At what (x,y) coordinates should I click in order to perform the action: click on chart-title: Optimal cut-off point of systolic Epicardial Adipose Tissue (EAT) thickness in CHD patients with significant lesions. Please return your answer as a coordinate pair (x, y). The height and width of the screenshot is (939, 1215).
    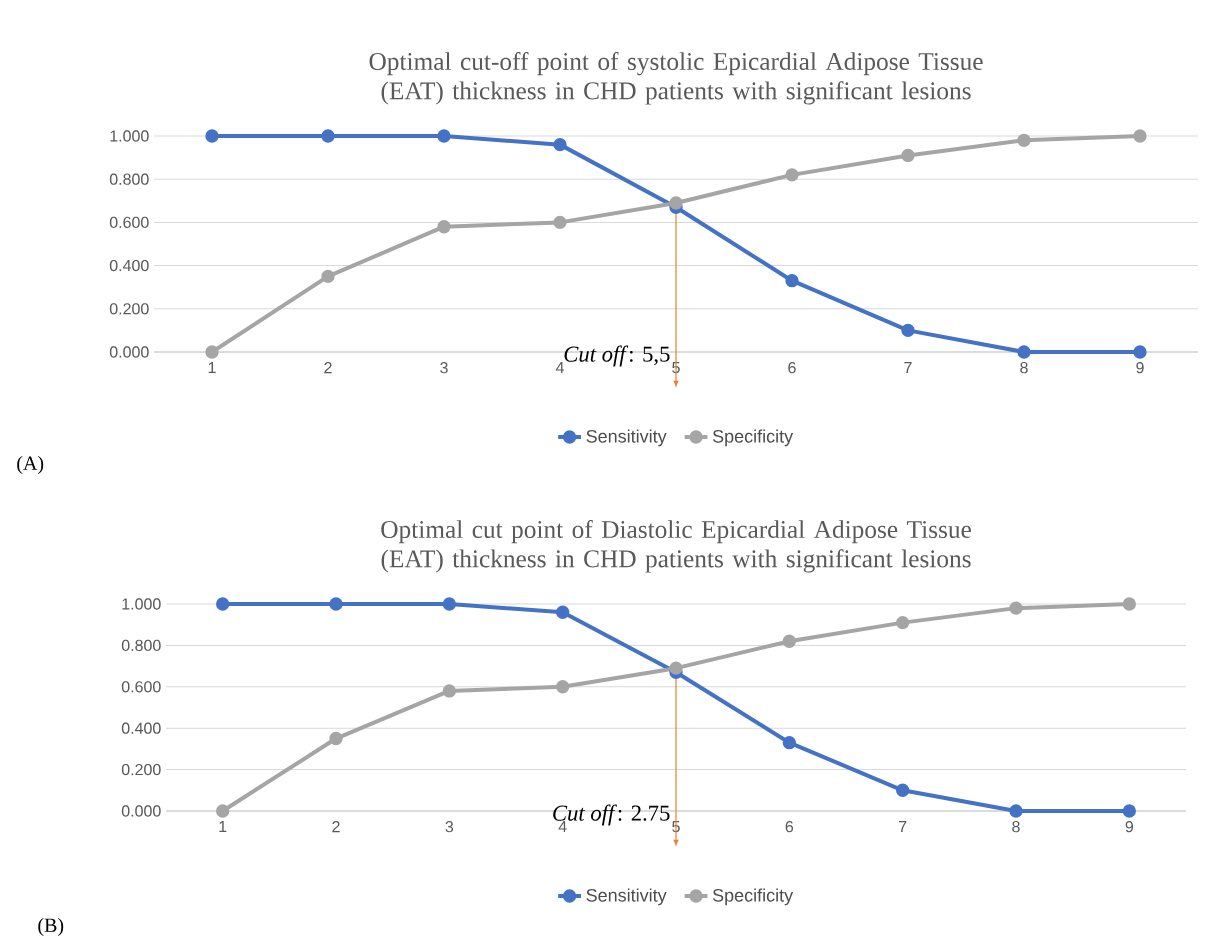
    Looking at the image, I should click on (676, 78).